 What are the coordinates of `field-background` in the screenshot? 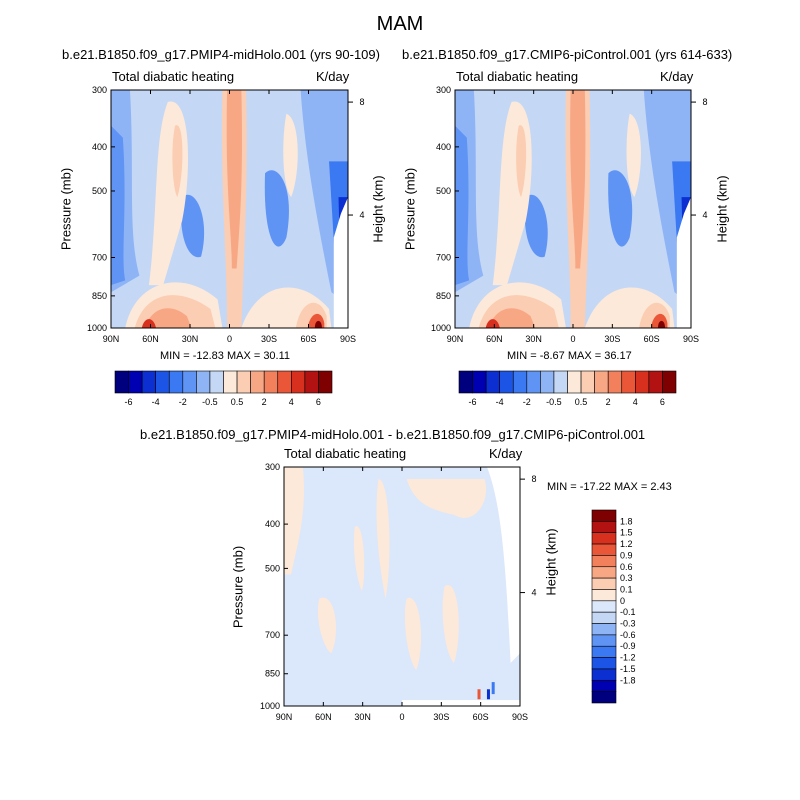 It's located at (402, 586).